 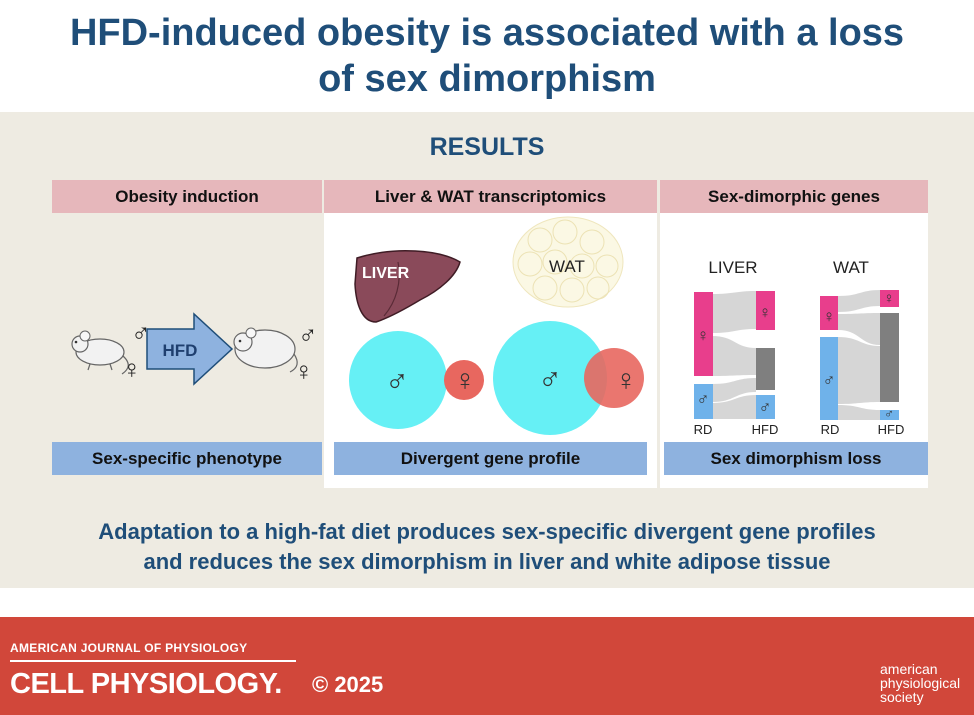 I want to click on liver-rd-male-bar, so click(x=703, y=401).